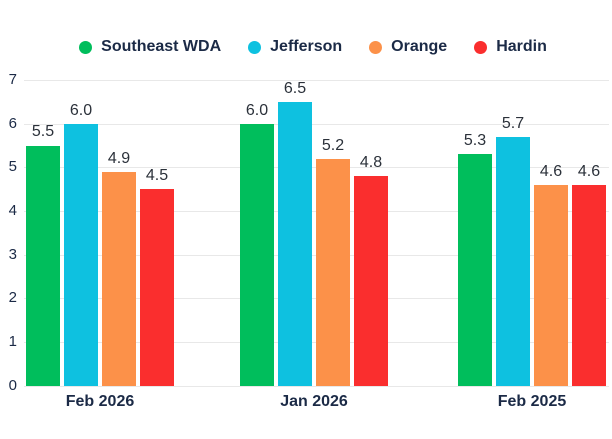 This screenshot has height=439, width=612. I want to click on y-axis-tick-label: 1, so click(12, 341).